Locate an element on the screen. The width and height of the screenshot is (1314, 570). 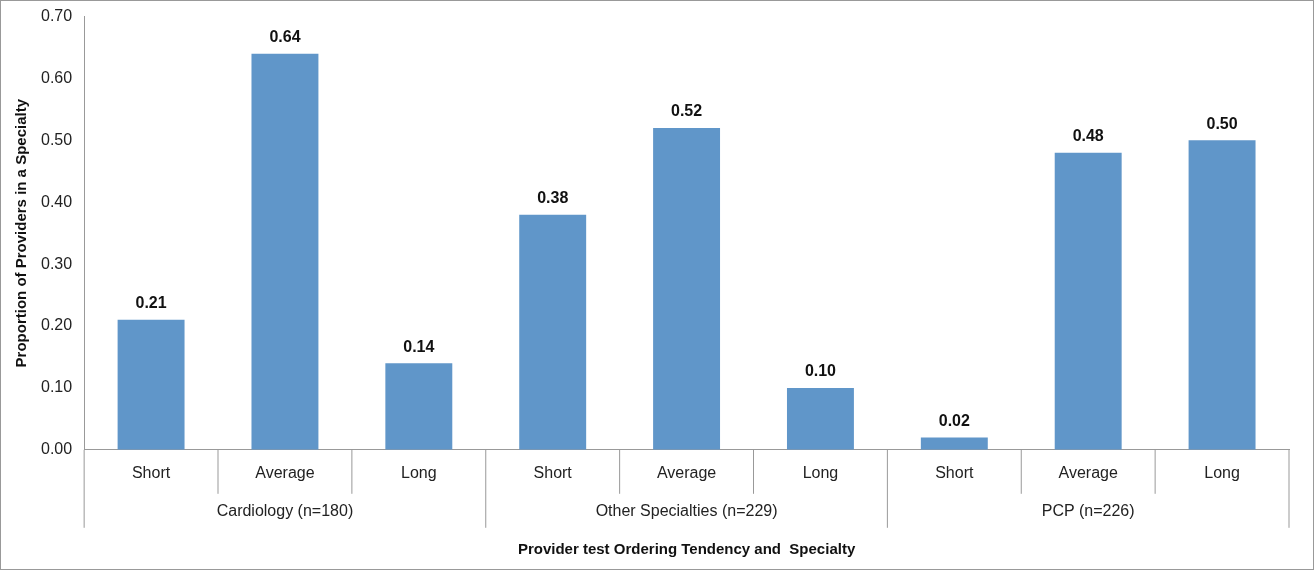
y-tick-label: 0.50 is located at coordinates (57, 139).